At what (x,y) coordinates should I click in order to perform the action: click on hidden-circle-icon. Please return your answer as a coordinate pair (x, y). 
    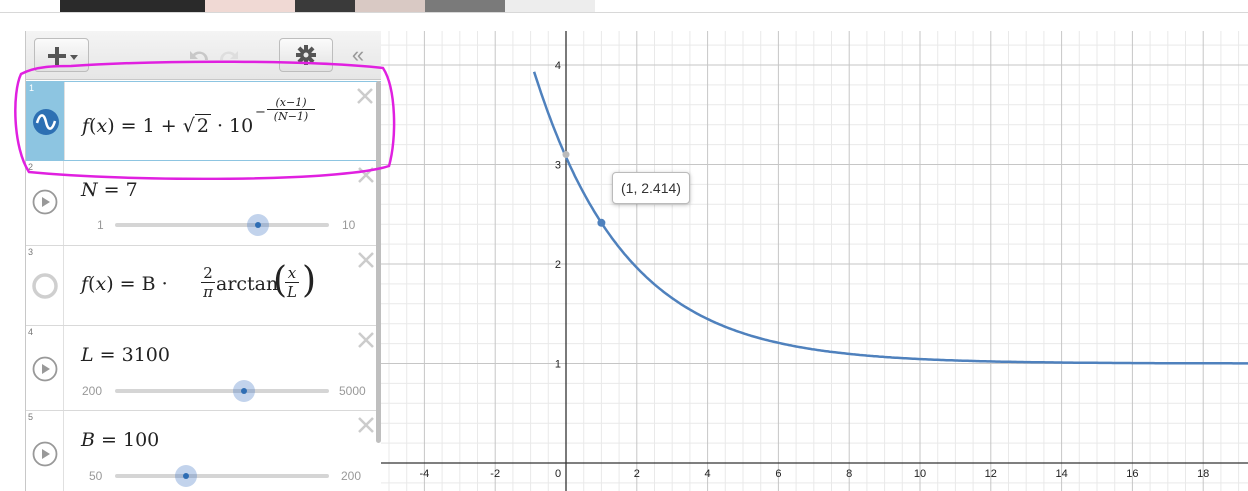
    Looking at the image, I should click on (45, 286).